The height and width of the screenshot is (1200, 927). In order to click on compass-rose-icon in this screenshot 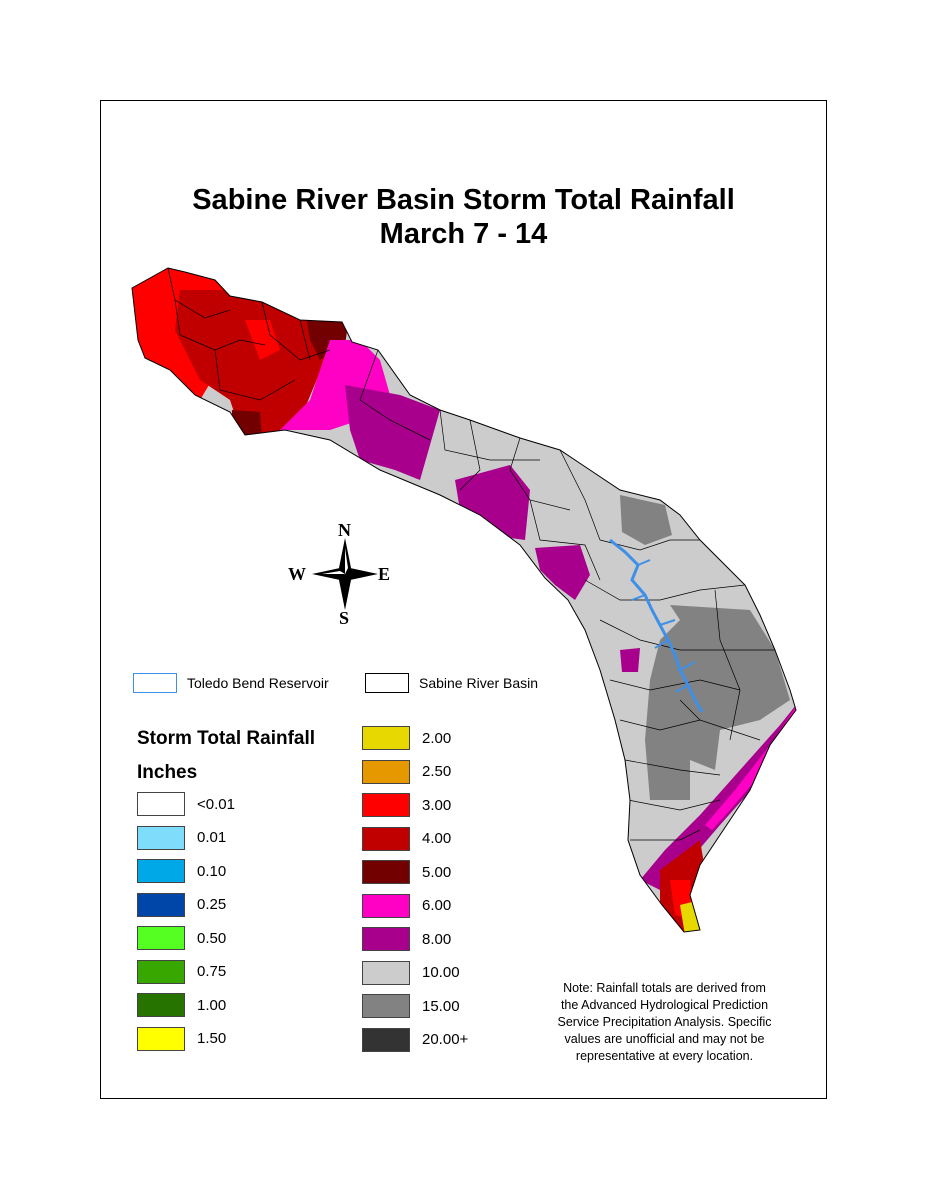, I will do `click(345, 574)`.